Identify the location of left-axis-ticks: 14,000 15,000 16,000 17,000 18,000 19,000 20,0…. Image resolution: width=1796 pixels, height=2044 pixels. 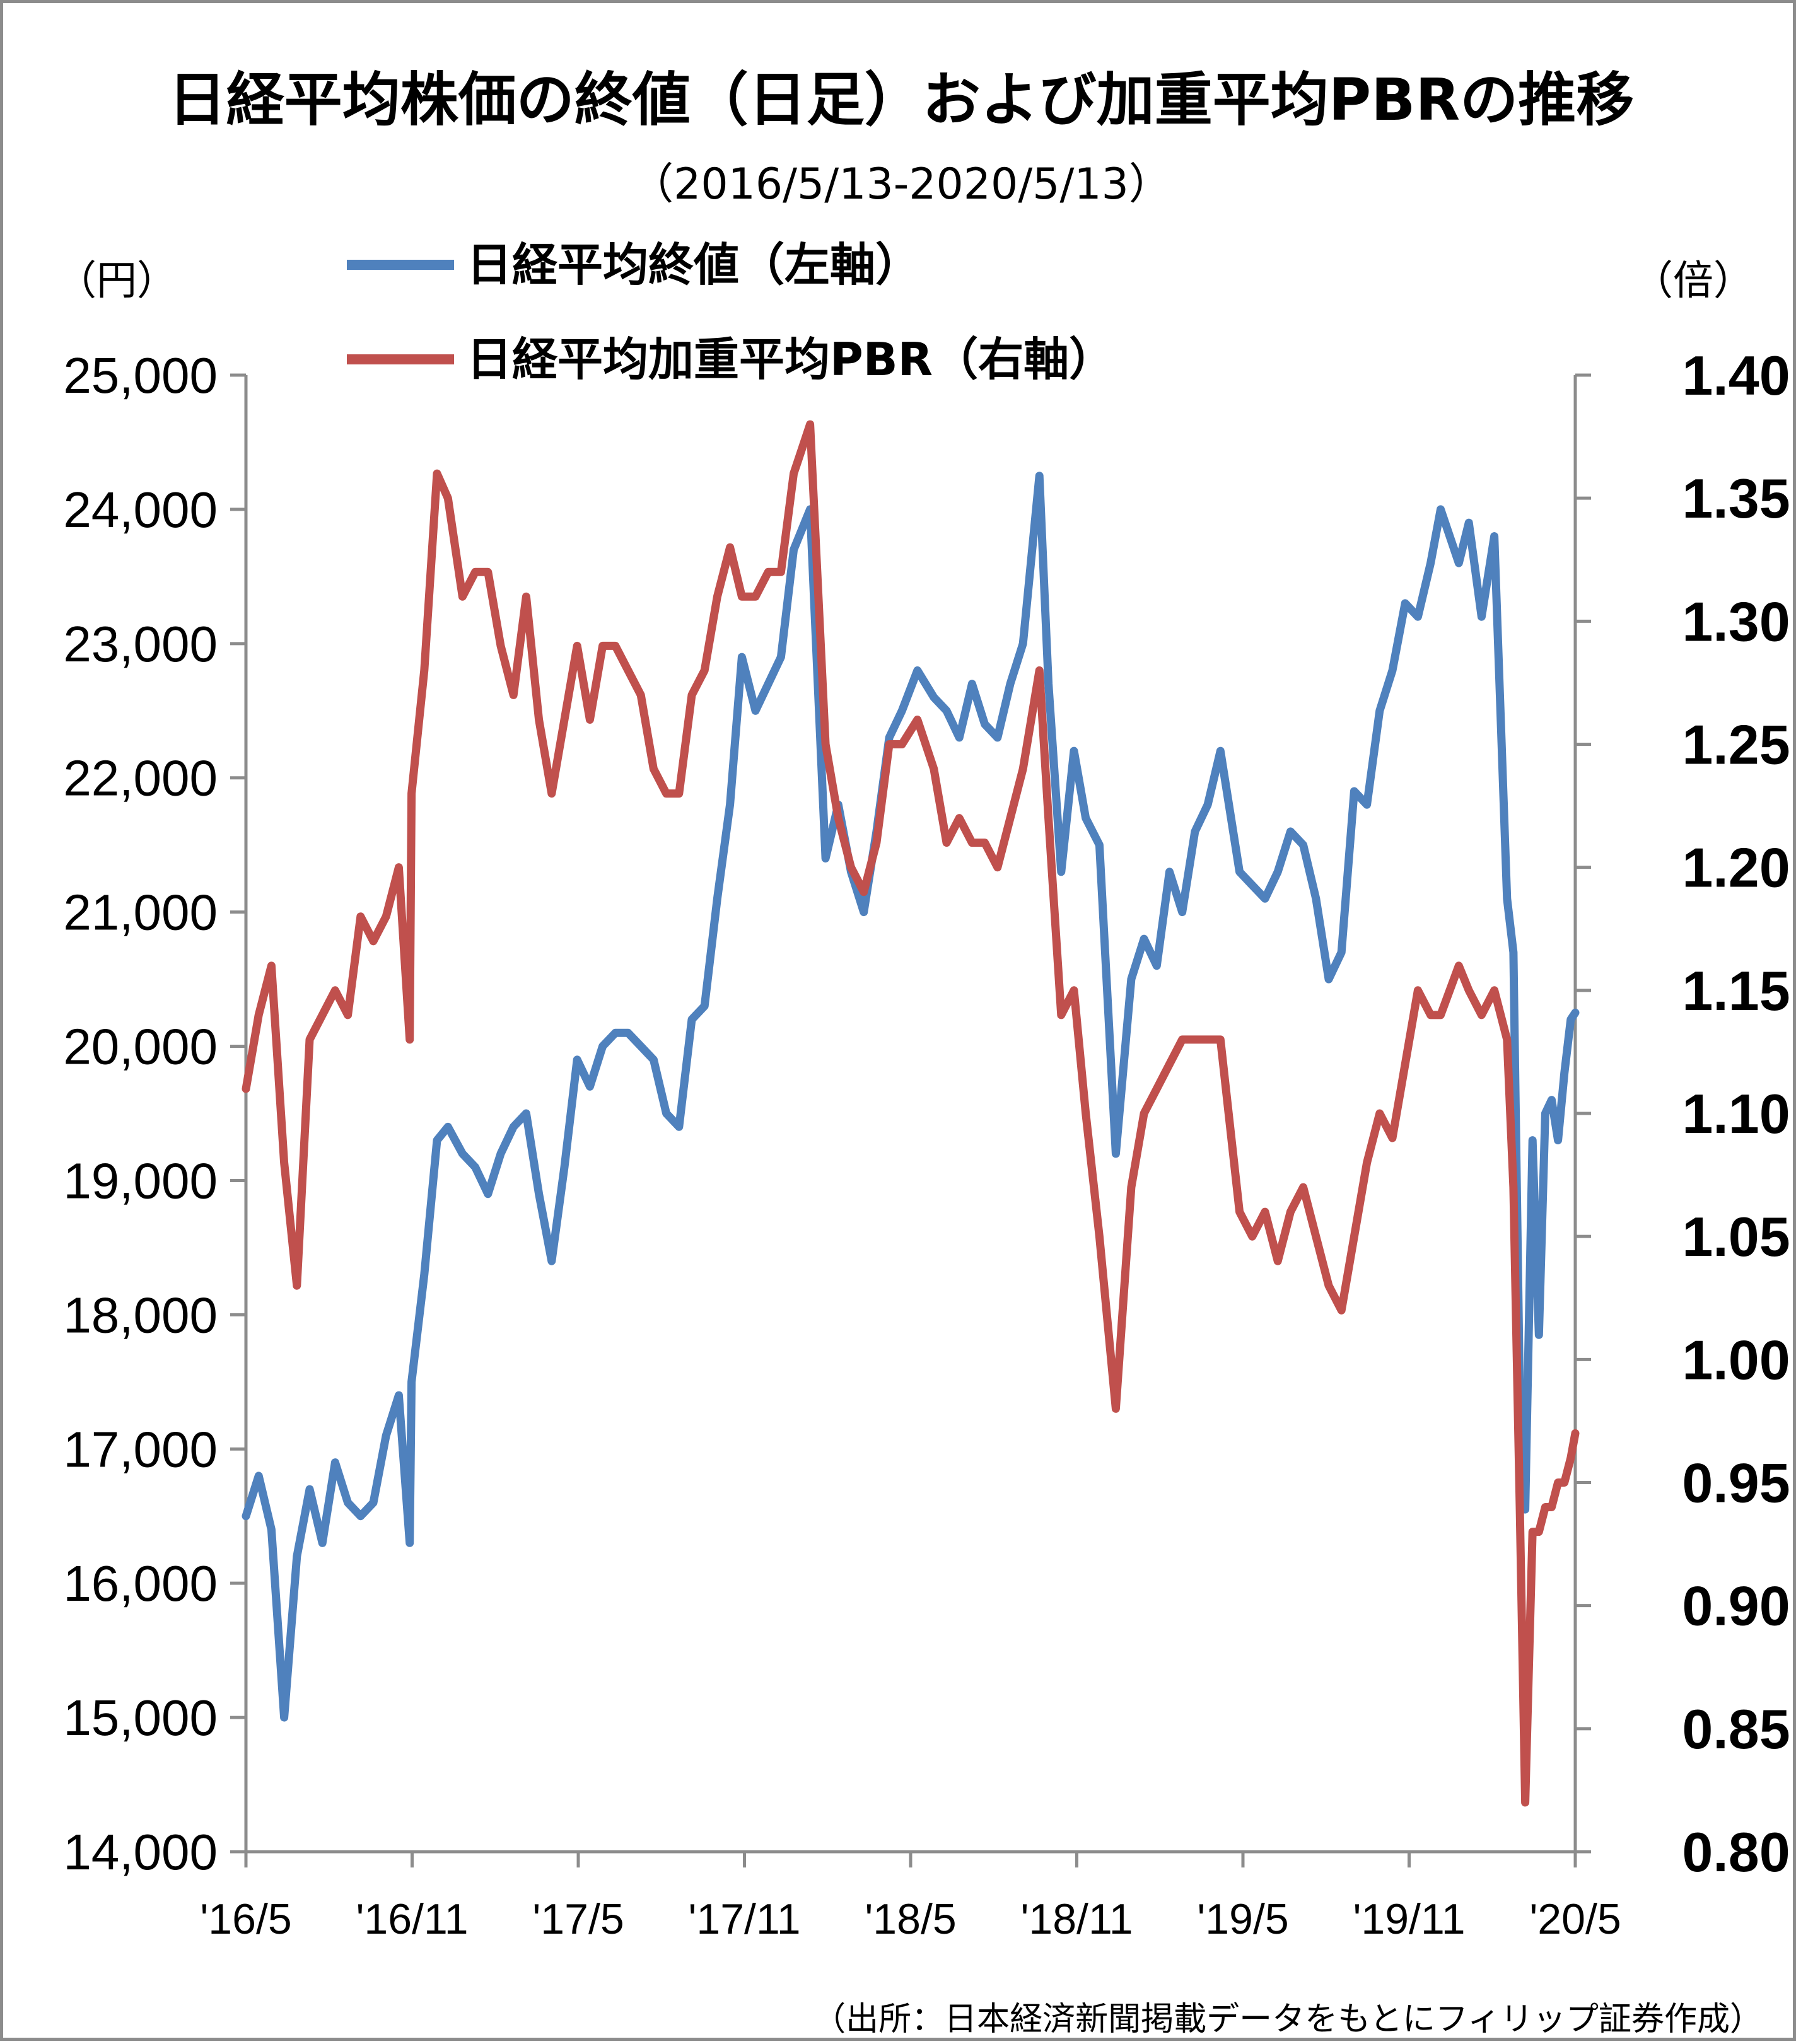
(154, 1113).